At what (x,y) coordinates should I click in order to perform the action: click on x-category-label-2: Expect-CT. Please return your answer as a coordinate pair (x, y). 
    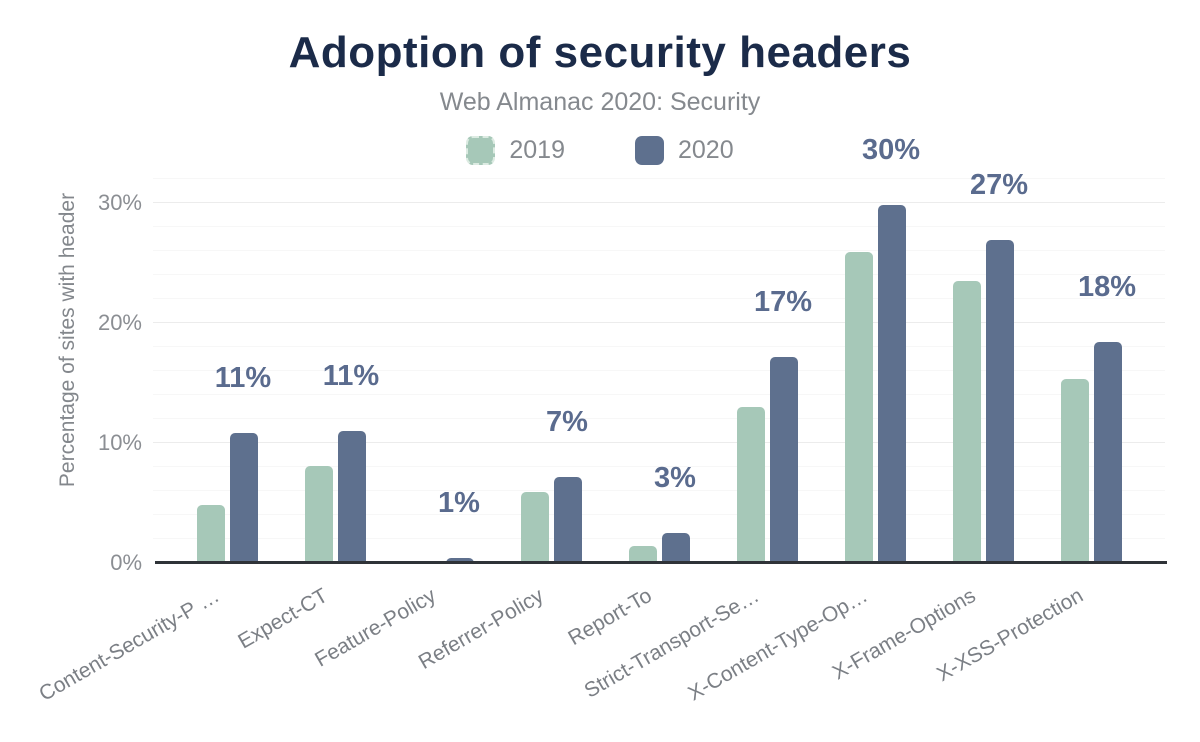
    Looking at the image, I should click on (283, 619).